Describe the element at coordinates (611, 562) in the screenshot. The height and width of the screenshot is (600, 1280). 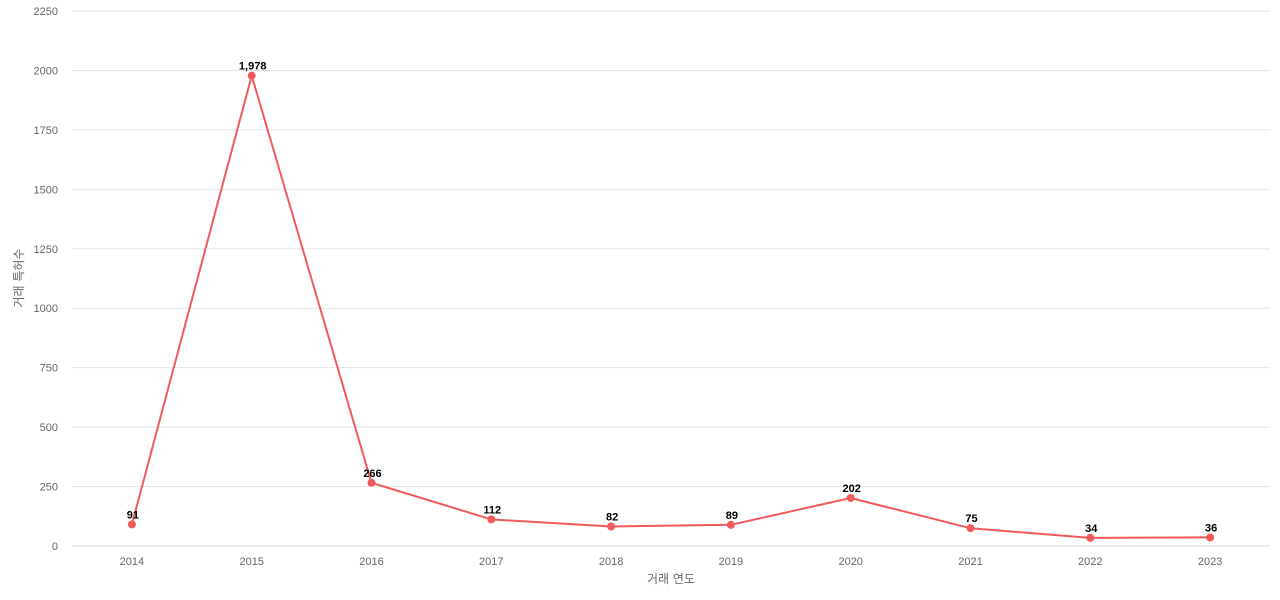
I see `x-tick-label: 2018` at that location.